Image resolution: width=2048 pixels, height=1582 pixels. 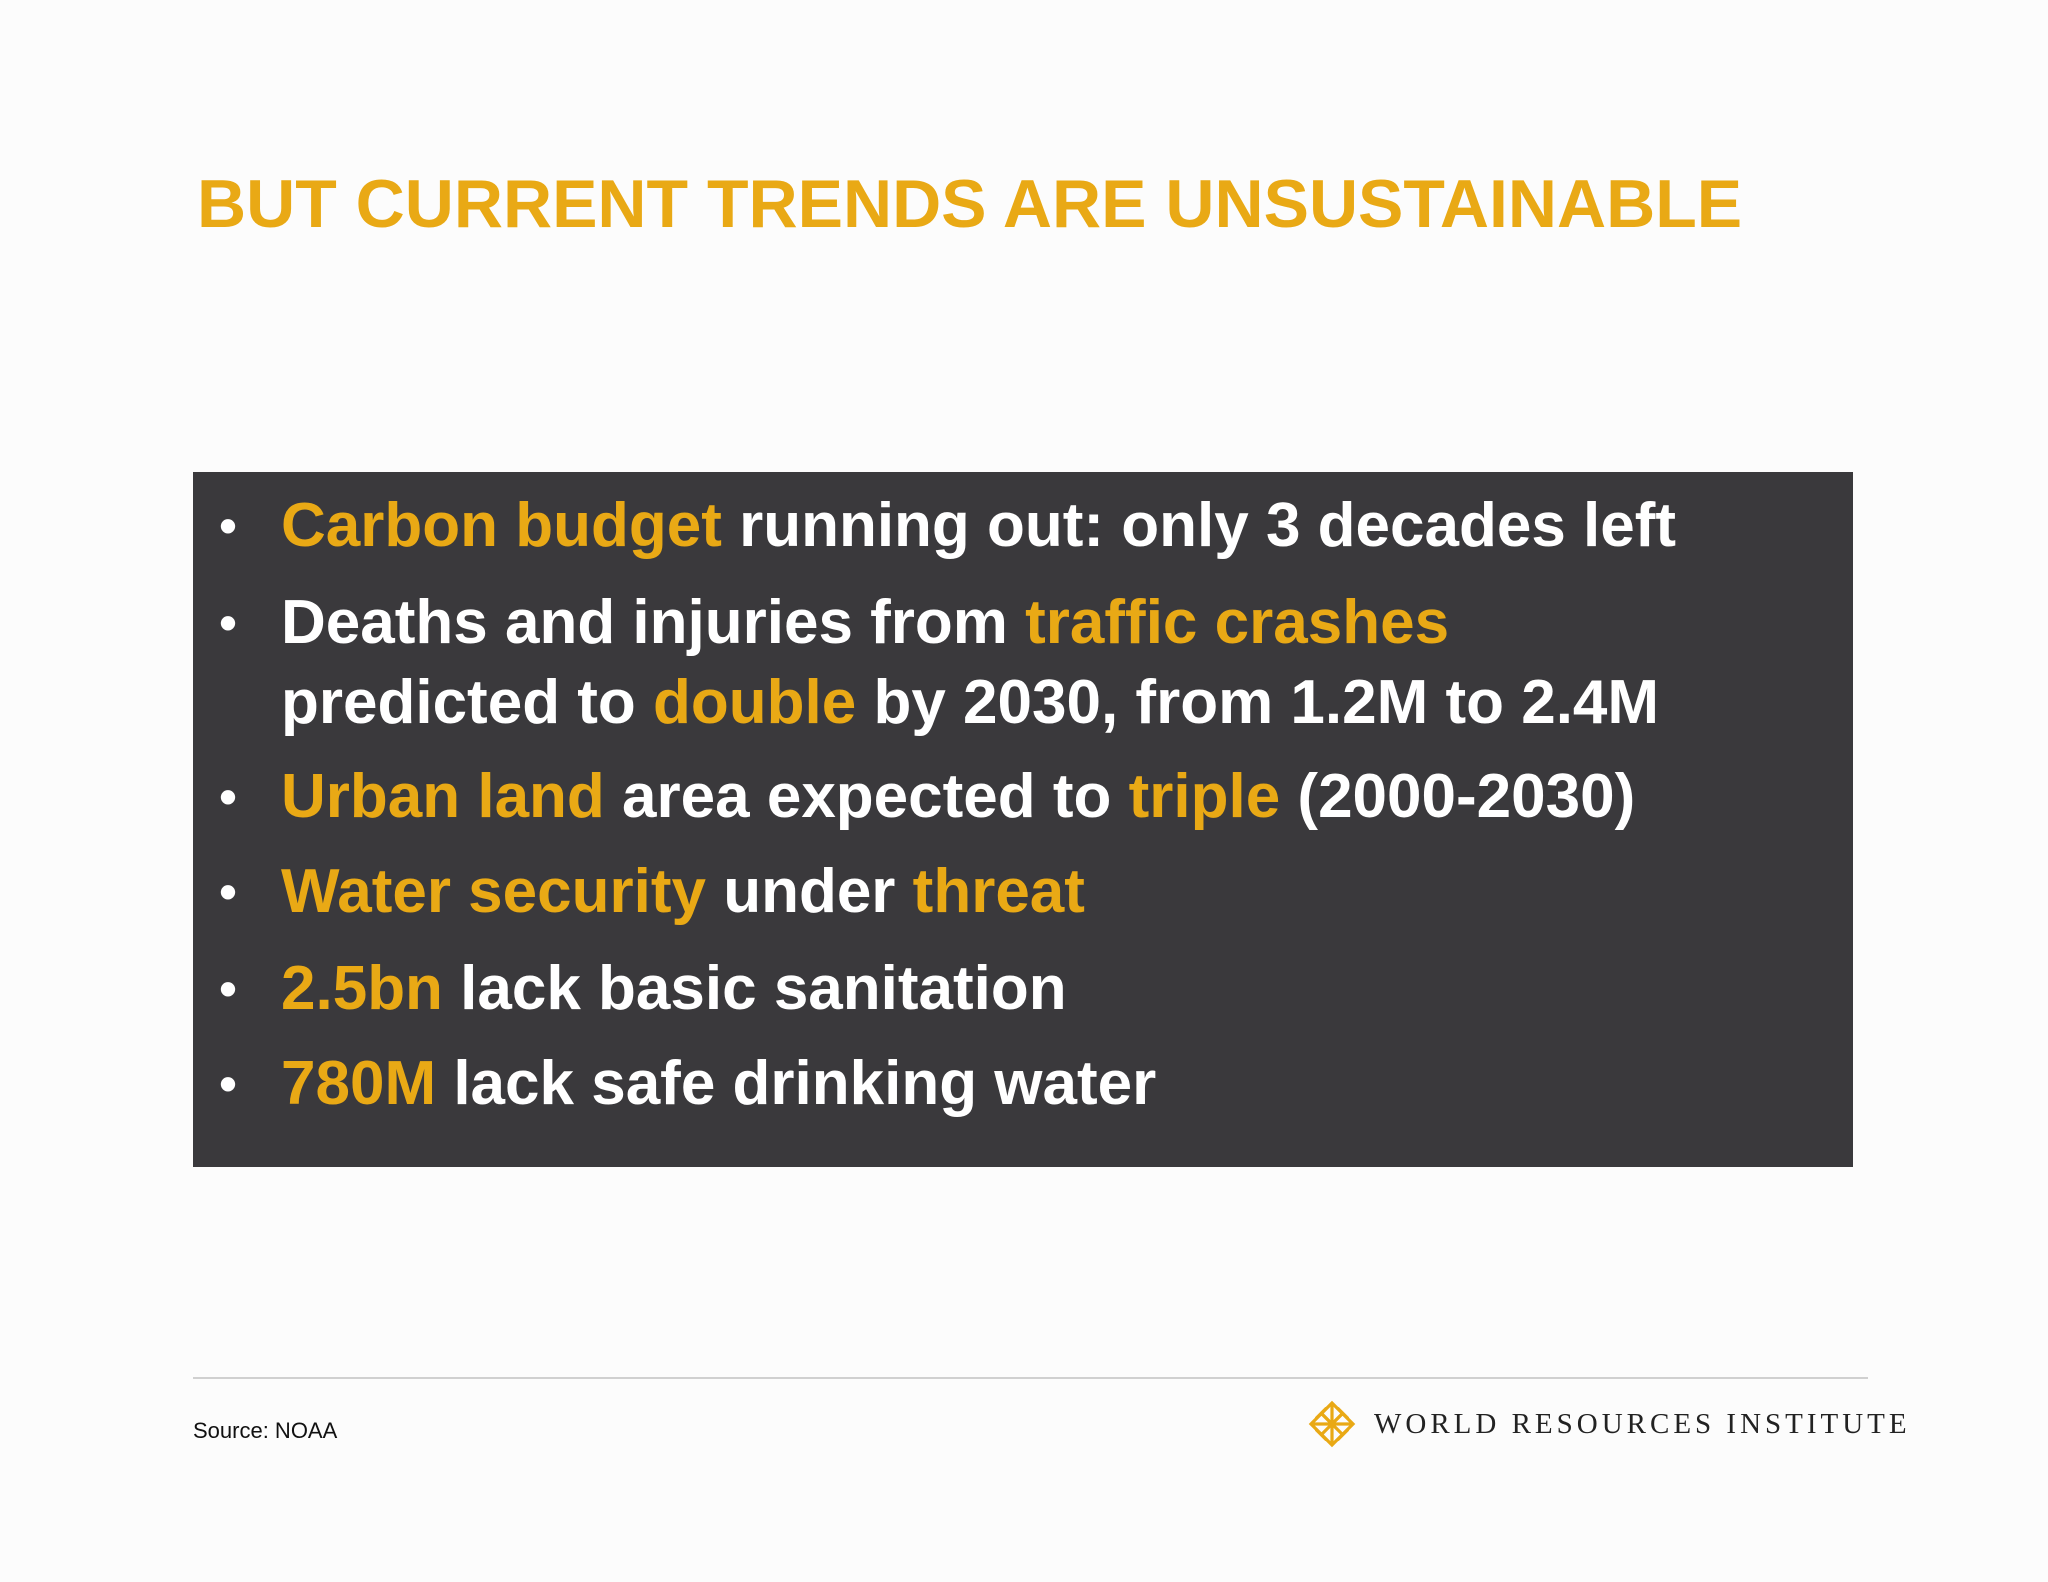 What do you see at coordinates (1332, 1424) in the screenshot?
I see `wri-lattice-icon` at bounding box center [1332, 1424].